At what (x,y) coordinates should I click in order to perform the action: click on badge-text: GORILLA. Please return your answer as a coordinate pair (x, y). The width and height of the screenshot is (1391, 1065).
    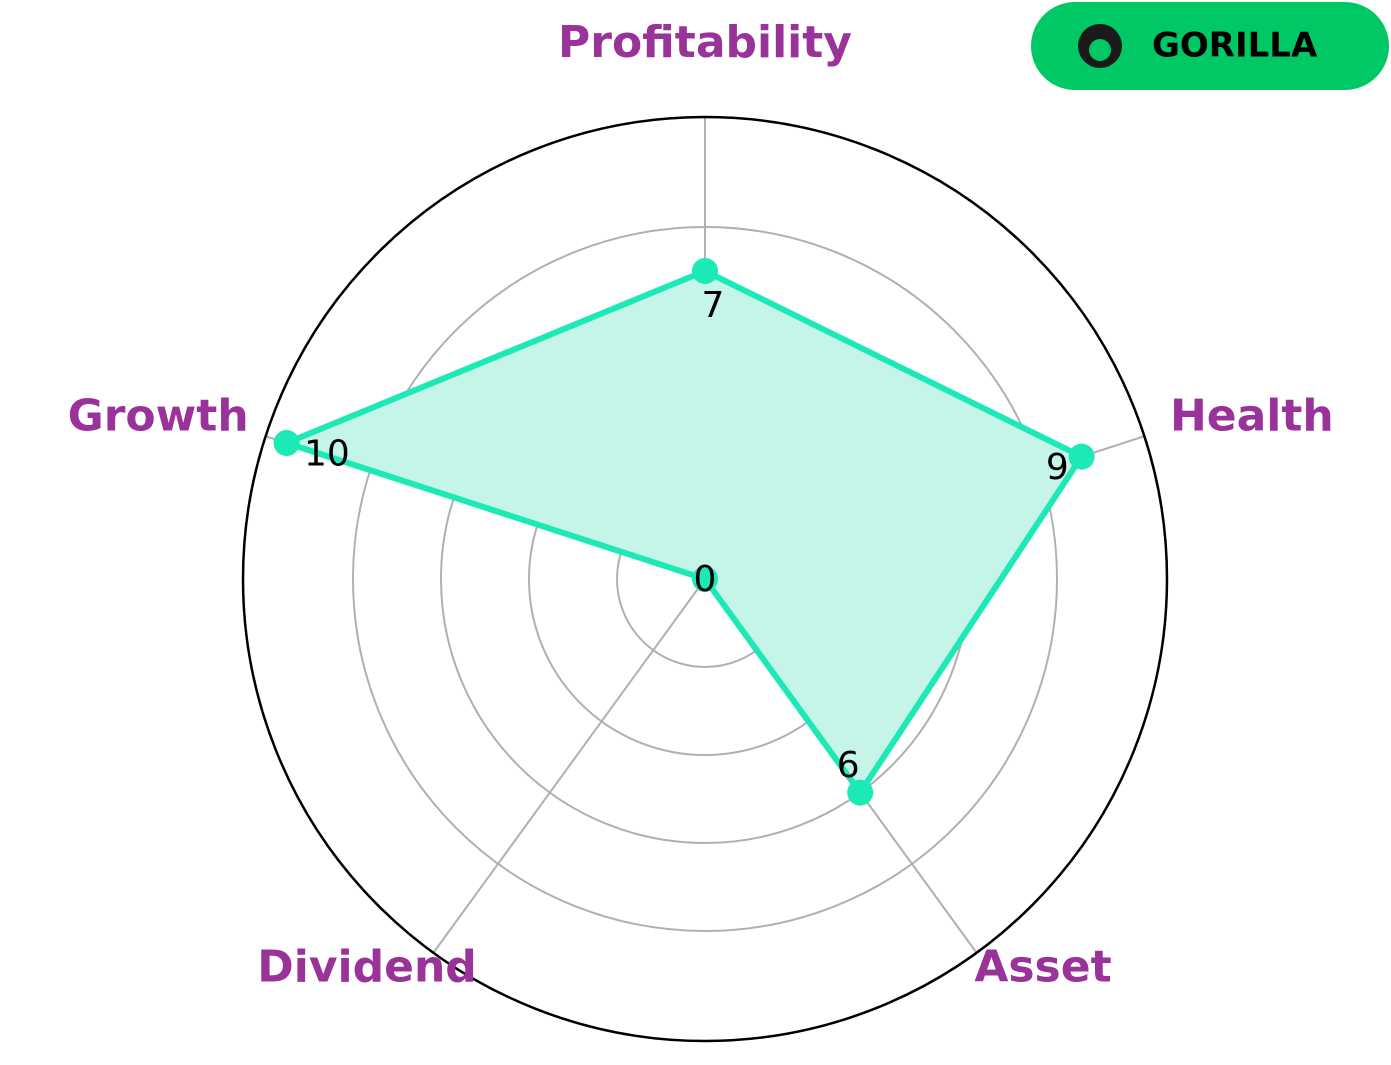
    Looking at the image, I should click on (1235, 46).